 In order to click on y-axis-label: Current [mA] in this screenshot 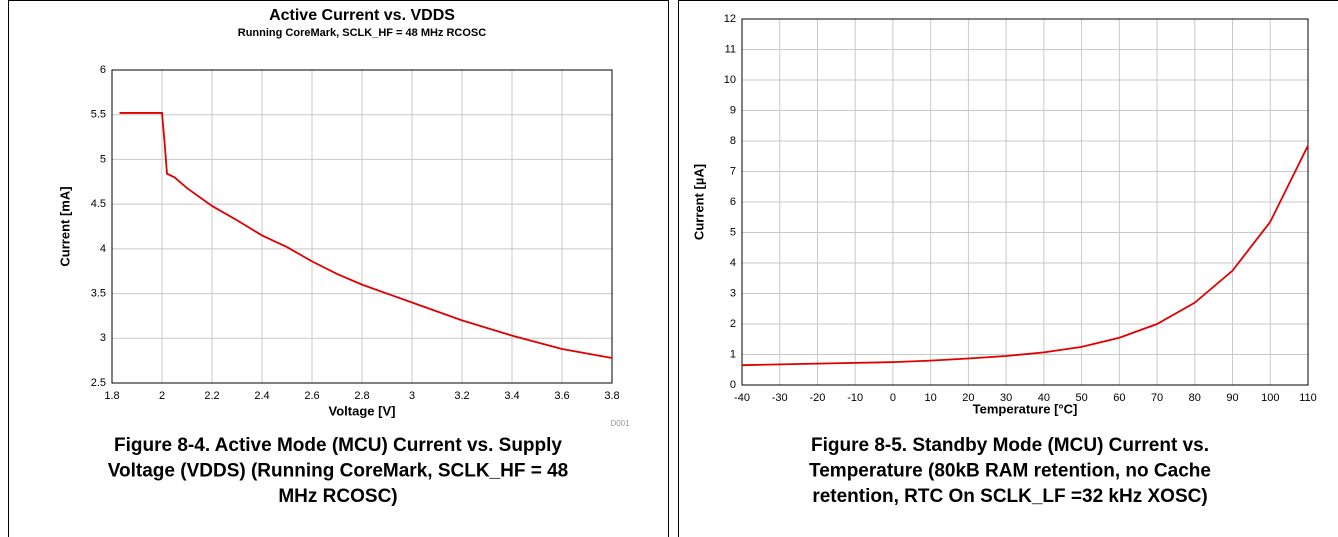, I will do `click(64, 226)`.